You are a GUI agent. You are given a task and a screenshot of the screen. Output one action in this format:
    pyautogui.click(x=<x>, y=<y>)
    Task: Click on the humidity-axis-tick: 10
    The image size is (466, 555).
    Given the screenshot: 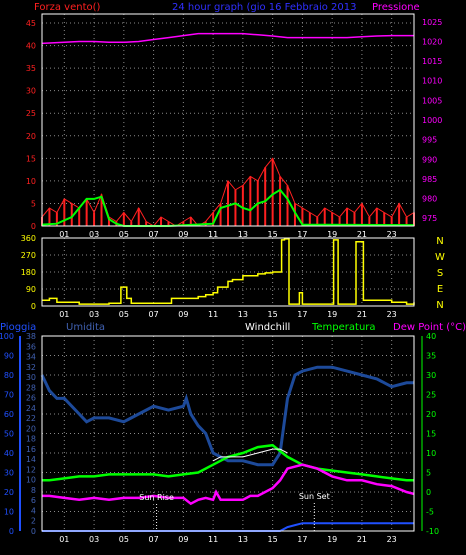 What is the action you would take?
    pyautogui.click(x=31, y=480)
    